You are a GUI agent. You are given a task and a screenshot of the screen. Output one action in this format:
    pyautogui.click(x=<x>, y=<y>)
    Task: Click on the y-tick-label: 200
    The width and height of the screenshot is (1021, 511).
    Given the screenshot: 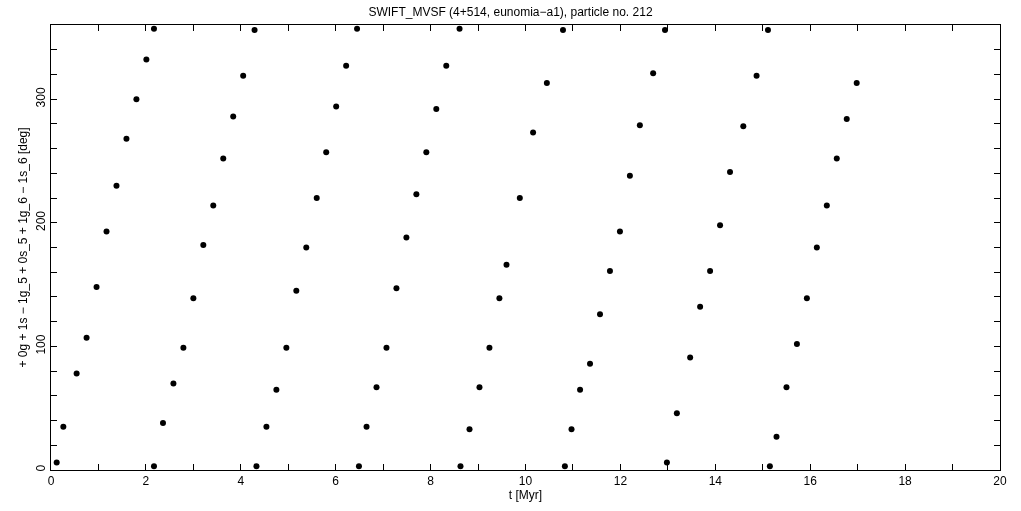 What is the action you would take?
    pyautogui.click(x=41, y=220)
    